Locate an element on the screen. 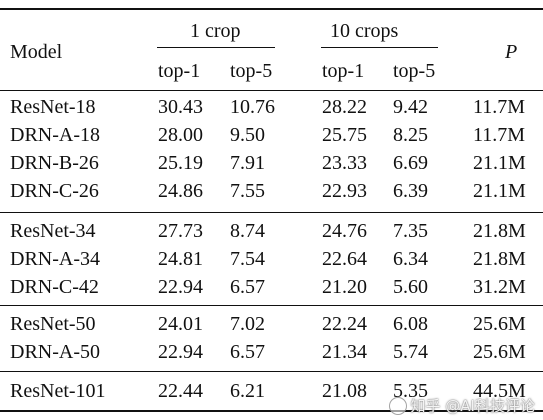 The height and width of the screenshot is (420, 543). cell-top1-10crops: 21.34 is located at coordinates (344, 352).